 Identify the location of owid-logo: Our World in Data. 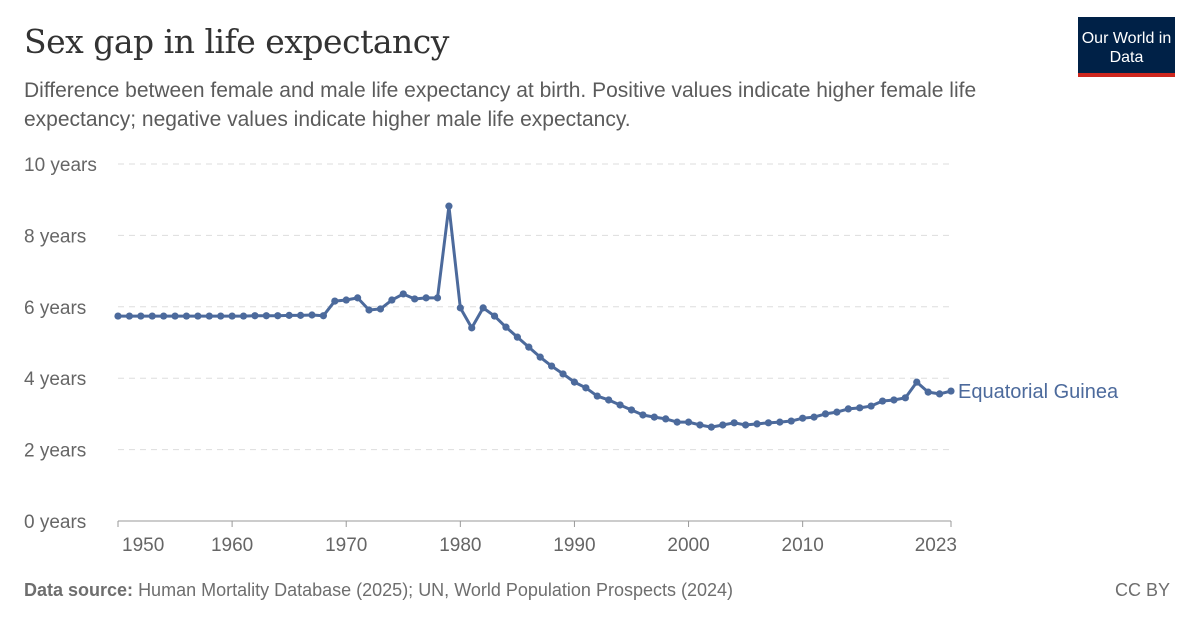
(1126, 47).